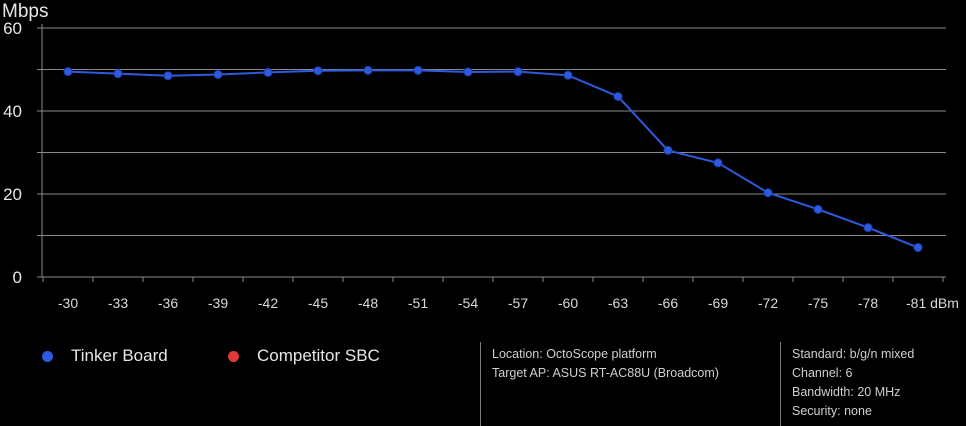 The image size is (966, 426). I want to click on y-tick-label: 40, so click(12, 111).